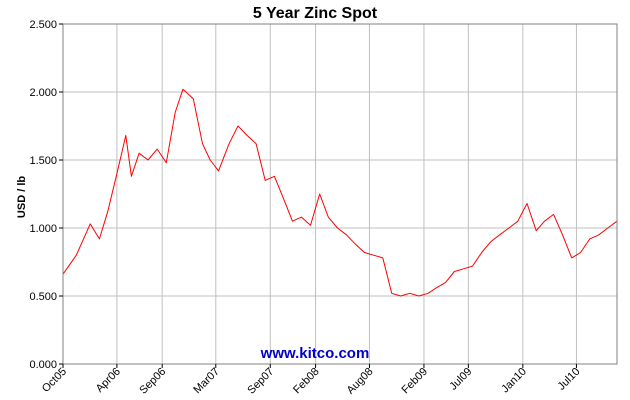 This screenshot has width=630, height=400. What do you see at coordinates (46, 195) in the screenshot?
I see `y-axis-ticks: 0.000 0.500 1.000 1.500 2.000 2.500` at bounding box center [46, 195].